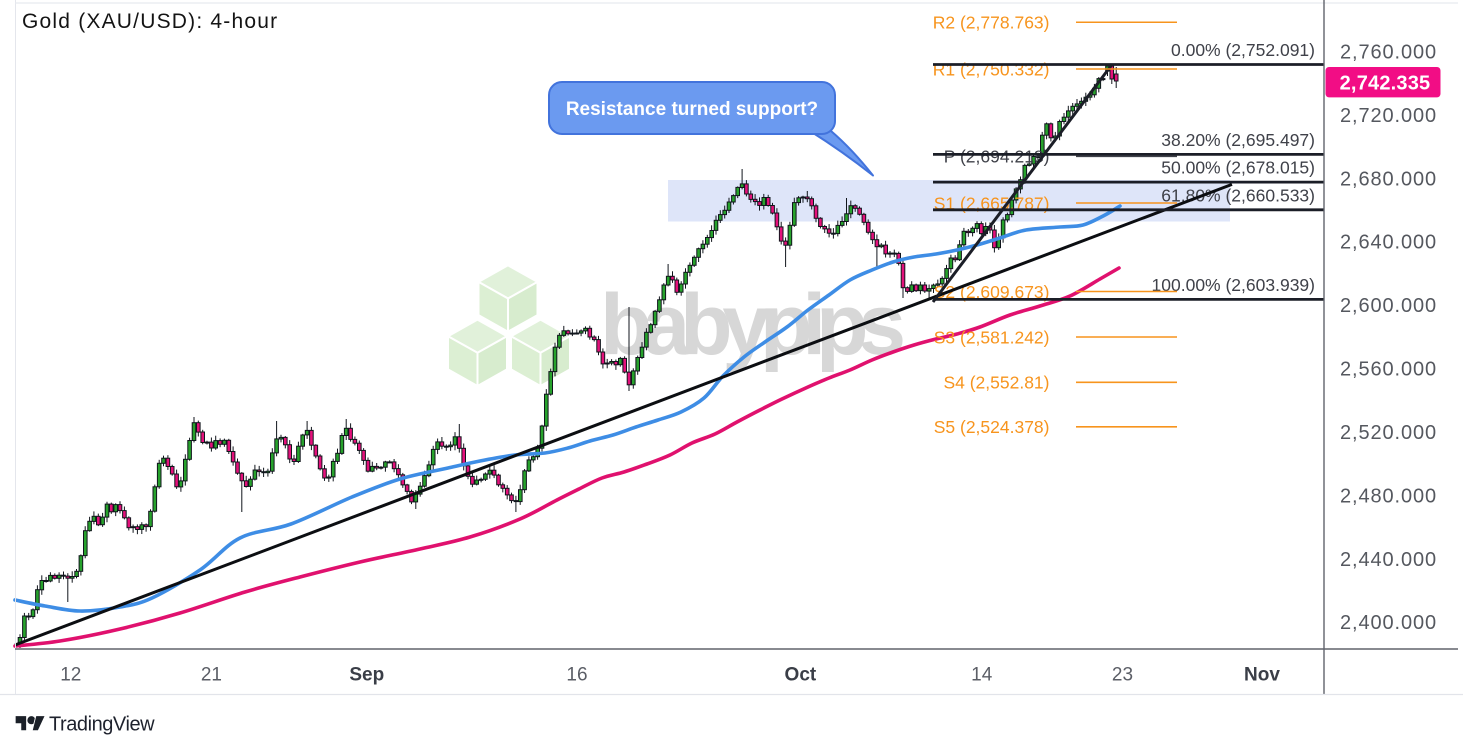  I want to click on svg-text: Nov, so click(1262, 675).